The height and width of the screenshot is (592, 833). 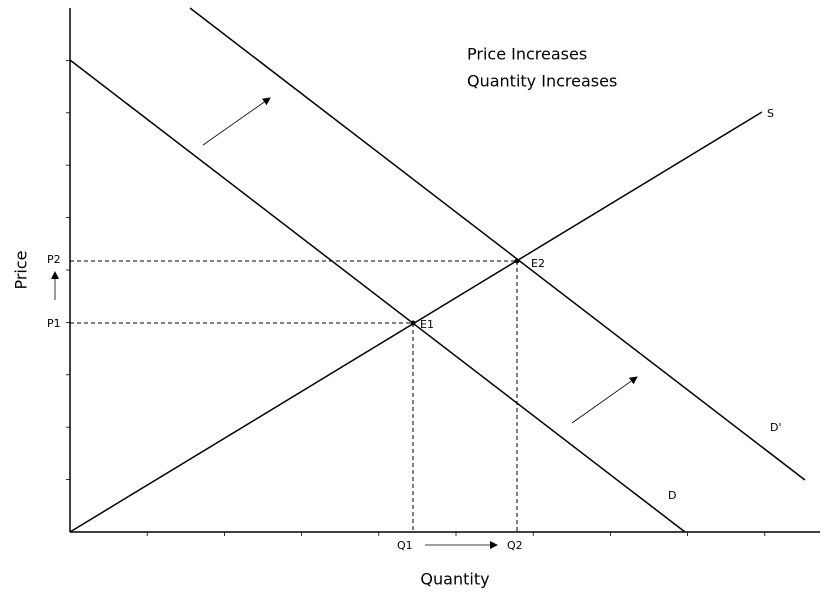 I want to click on quantity-label: Q2, so click(x=515, y=545).